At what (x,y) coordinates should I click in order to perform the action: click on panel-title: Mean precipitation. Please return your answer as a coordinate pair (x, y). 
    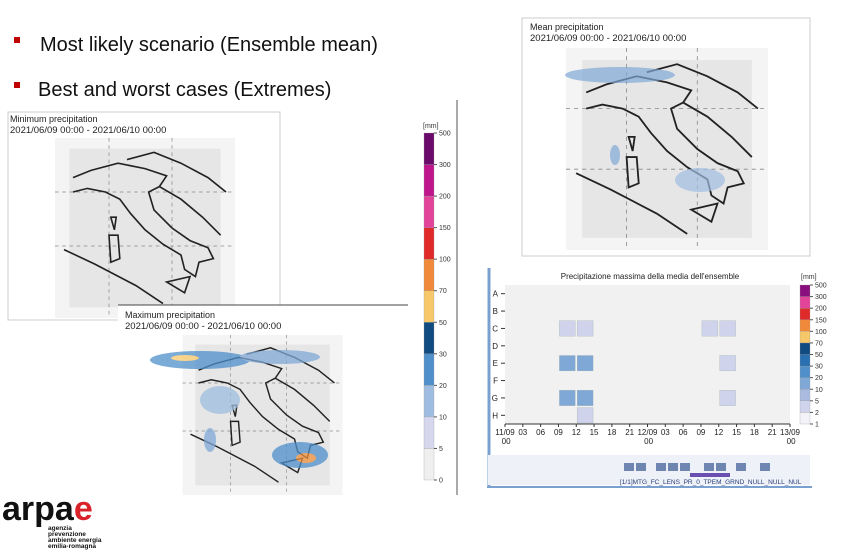
    Looking at the image, I should click on (567, 27).